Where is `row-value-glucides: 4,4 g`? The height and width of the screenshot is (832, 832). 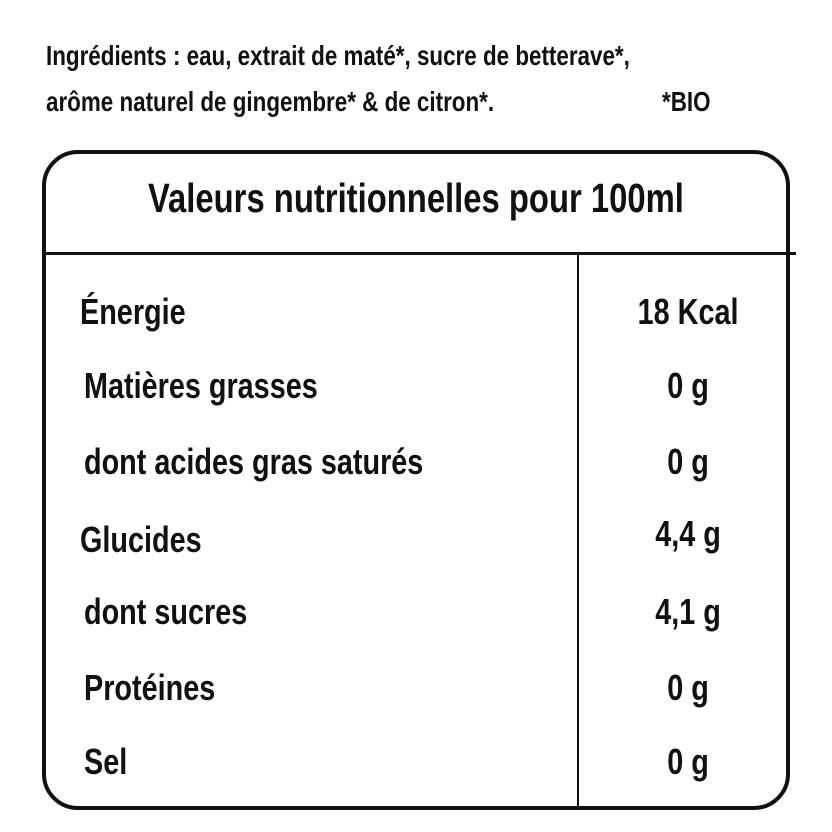
row-value-glucides: 4,4 g is located at coordinates (688, 534).